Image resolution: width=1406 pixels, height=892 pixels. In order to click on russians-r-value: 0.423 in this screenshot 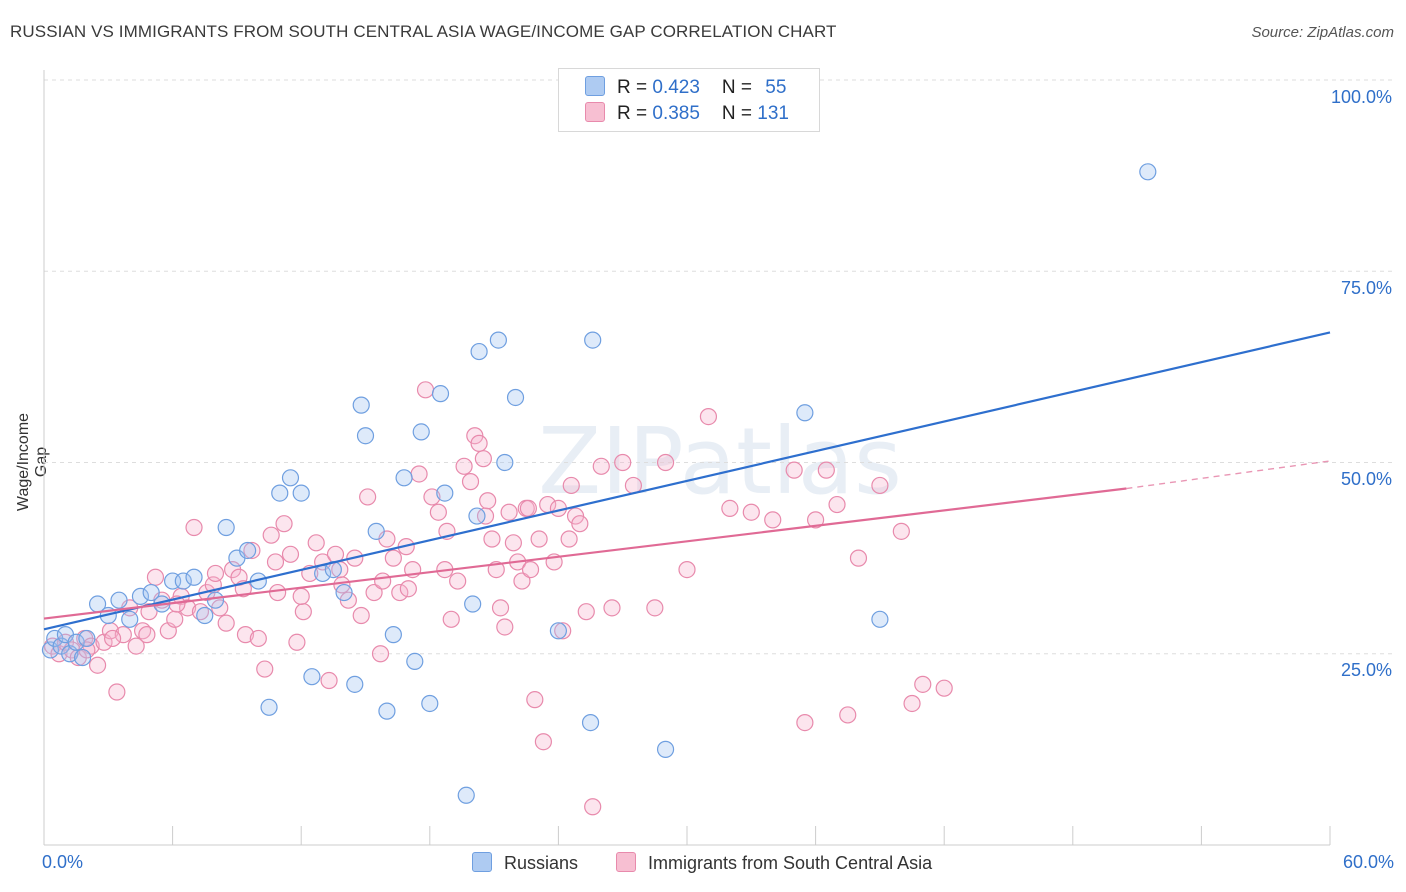, I will do `click(676, 87)`.